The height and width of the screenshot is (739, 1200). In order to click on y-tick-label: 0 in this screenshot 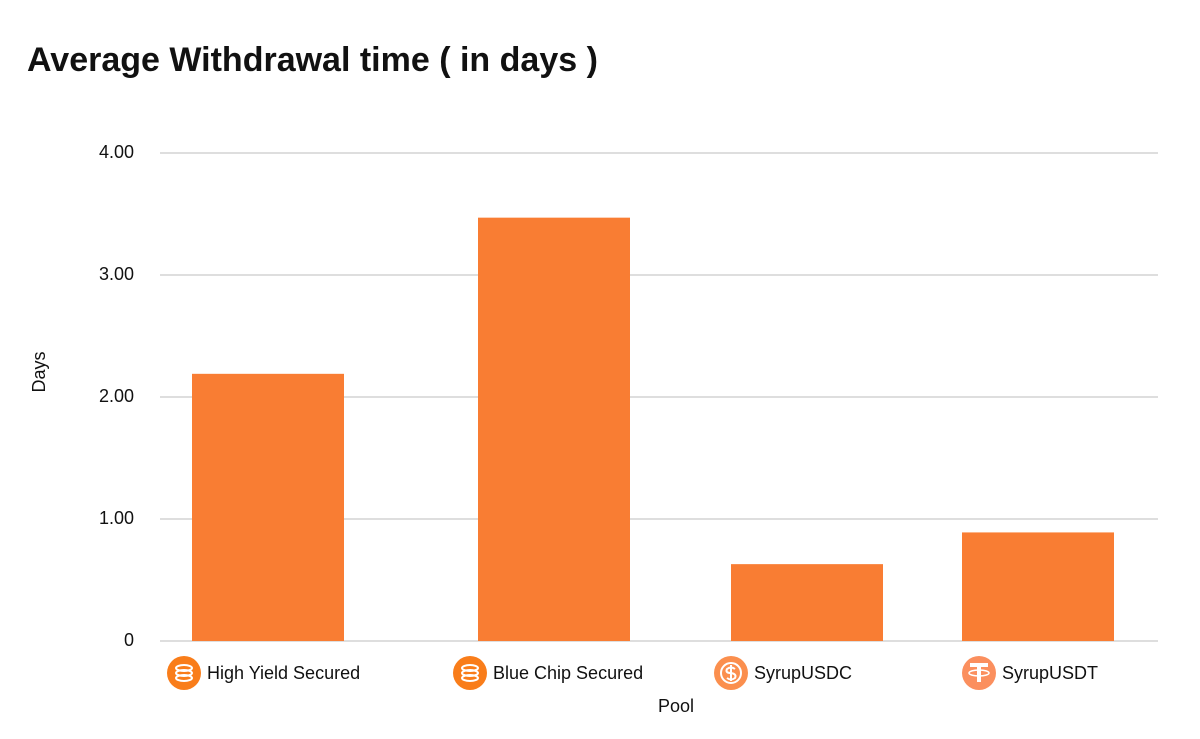, I will do `click(129, 640)`.